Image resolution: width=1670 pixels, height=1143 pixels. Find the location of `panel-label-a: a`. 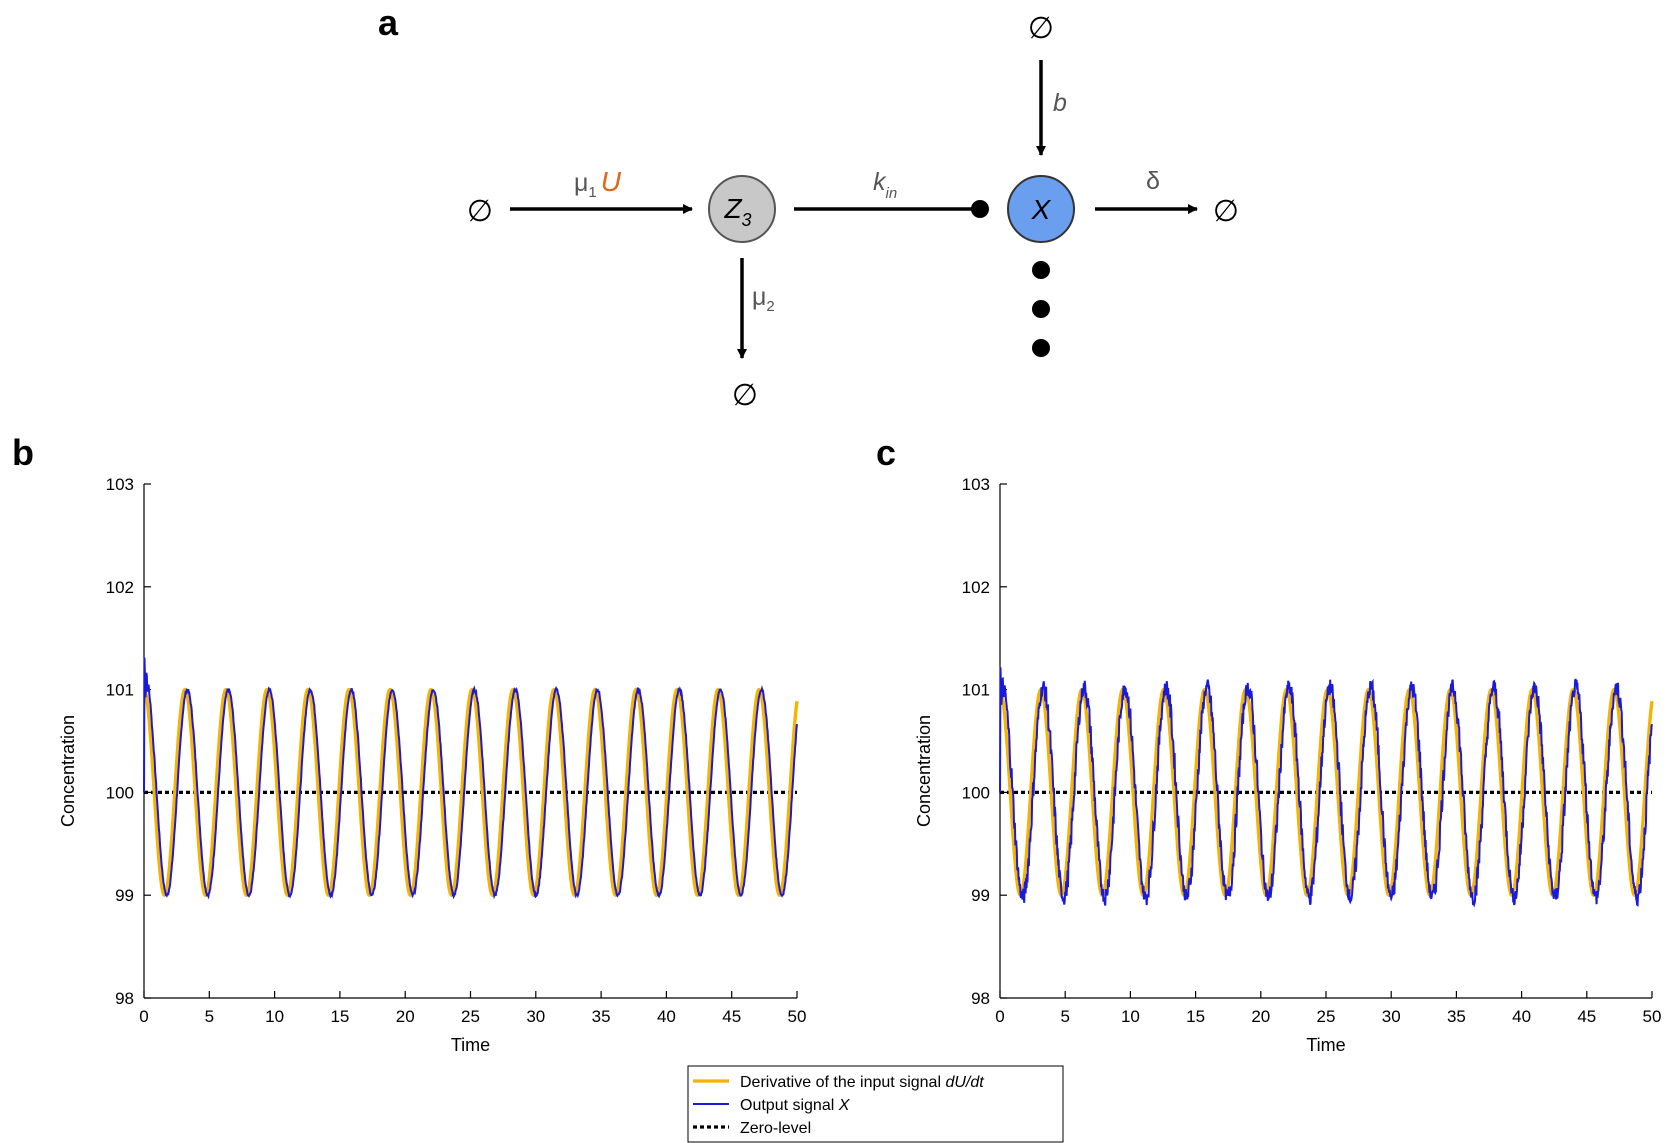

panel-label-a: a is located at coordinates (388, 22).